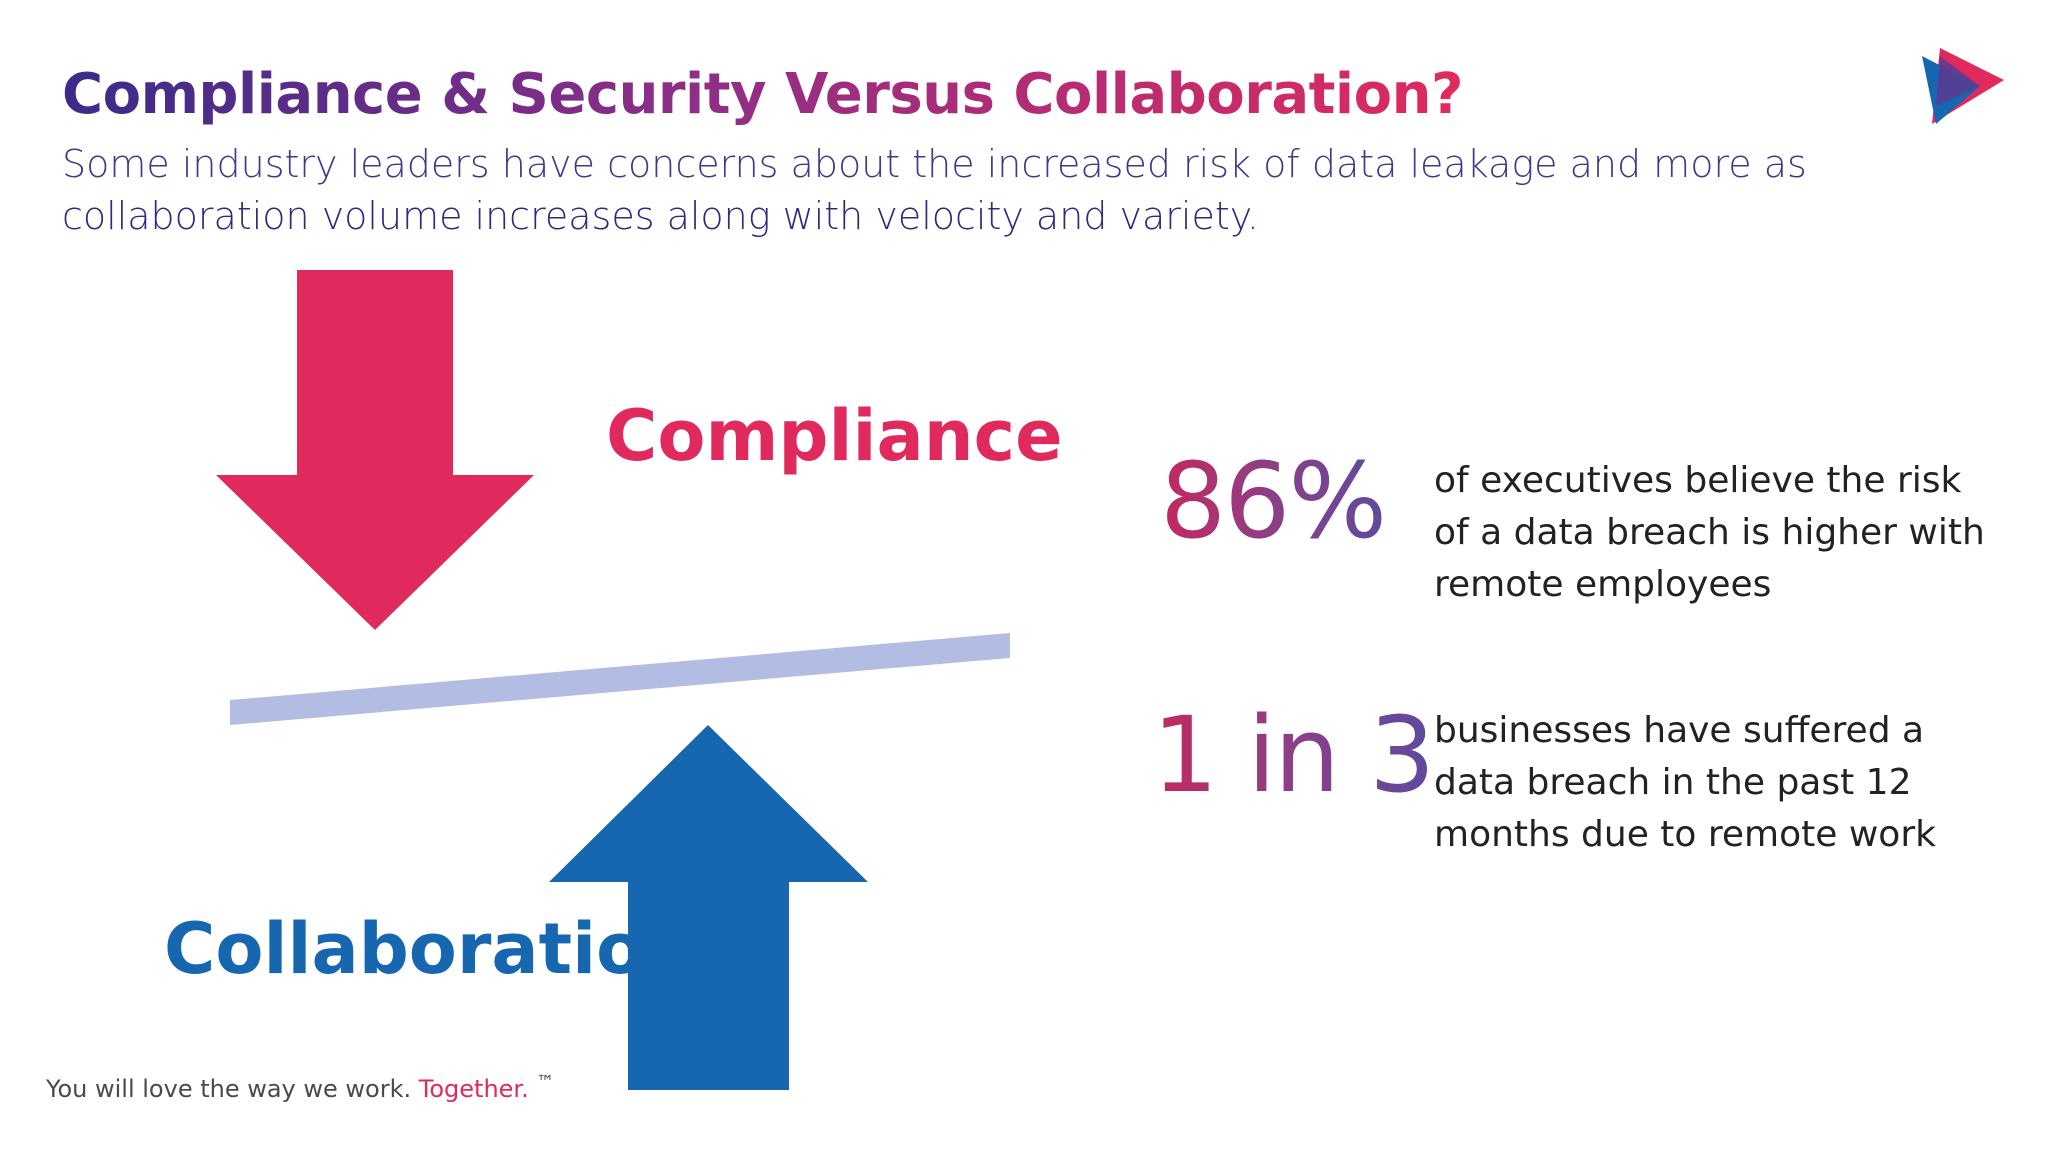 This screenshot has width=2048, height=1152. Describe the element at coordinates (473, 1089) in the screenshot. I see `footer-highlight: Together.` at that location.